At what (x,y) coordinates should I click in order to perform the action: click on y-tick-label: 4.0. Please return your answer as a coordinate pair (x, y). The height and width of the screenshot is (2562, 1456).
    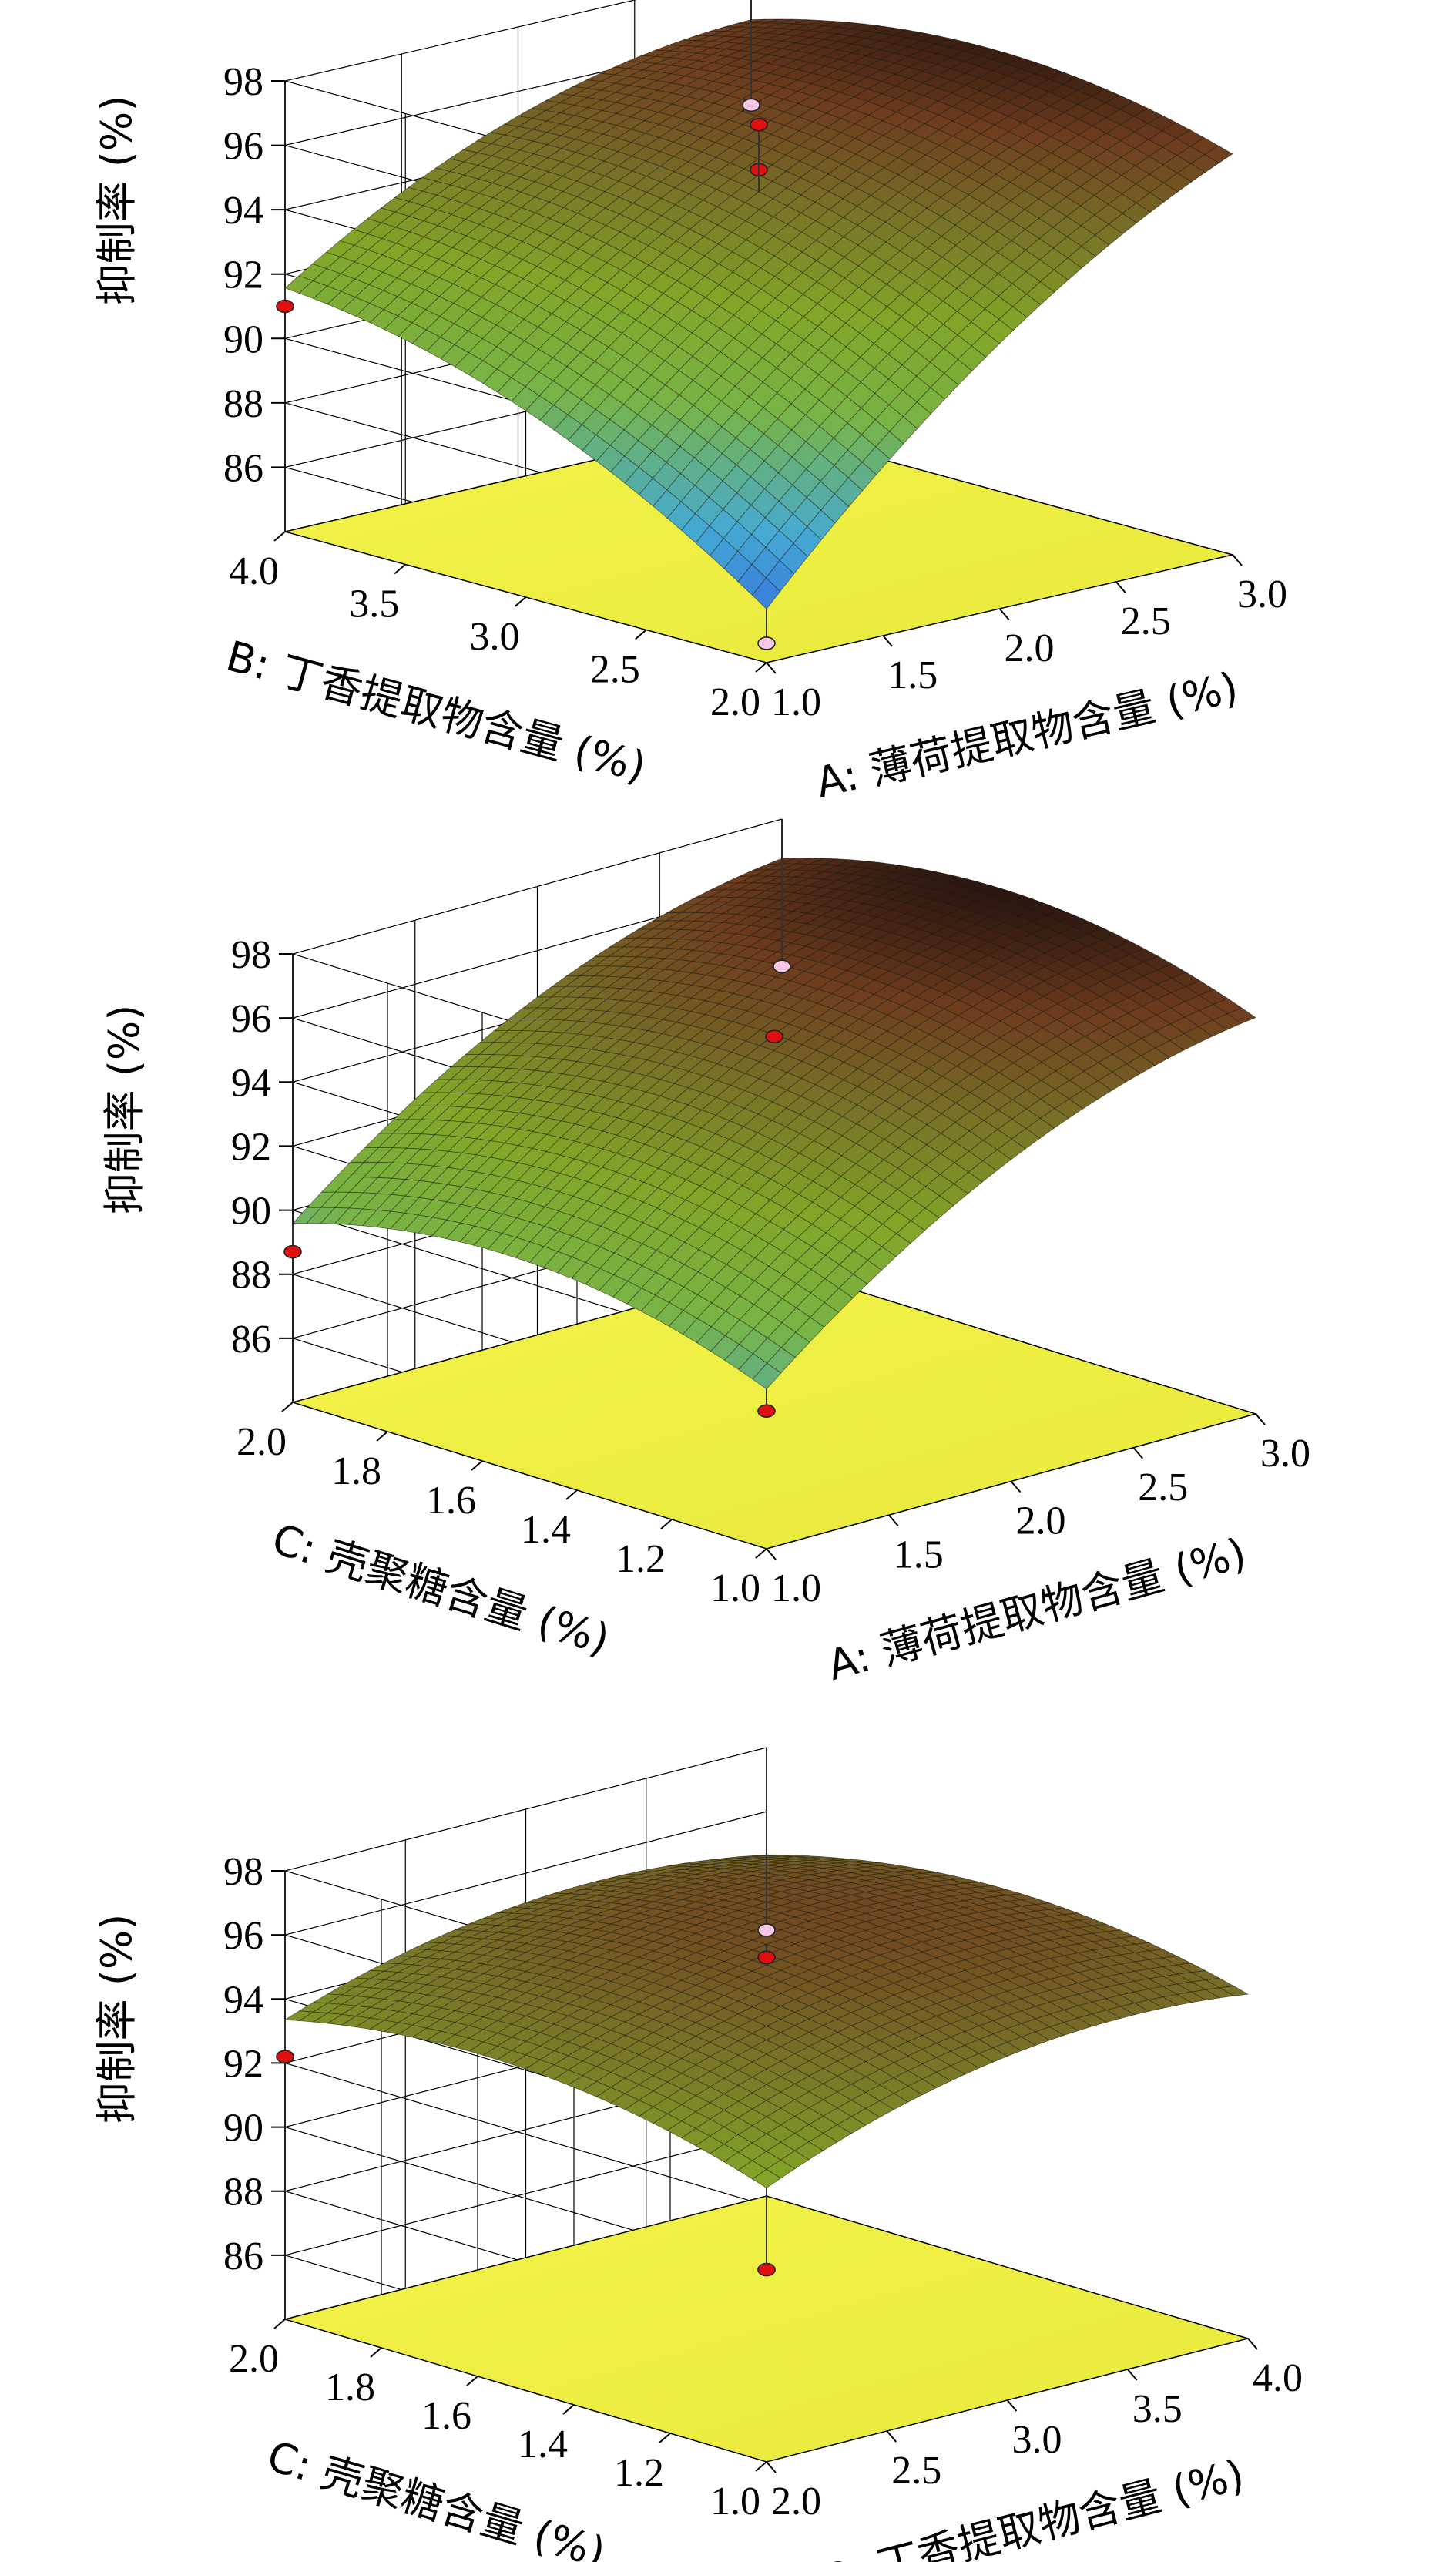
    Looking at the image, I should click on (254, 571).